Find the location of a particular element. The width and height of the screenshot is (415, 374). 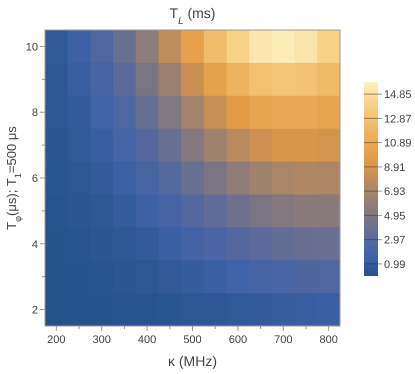

x-tick-label: 300 is located at coordinates (101, 340).